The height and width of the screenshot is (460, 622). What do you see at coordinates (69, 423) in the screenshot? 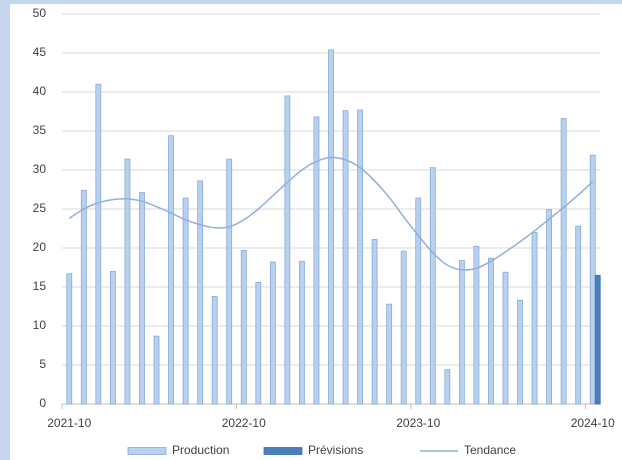
I see `x-tick-label: 2021-10` at bounding box center [69, 423].